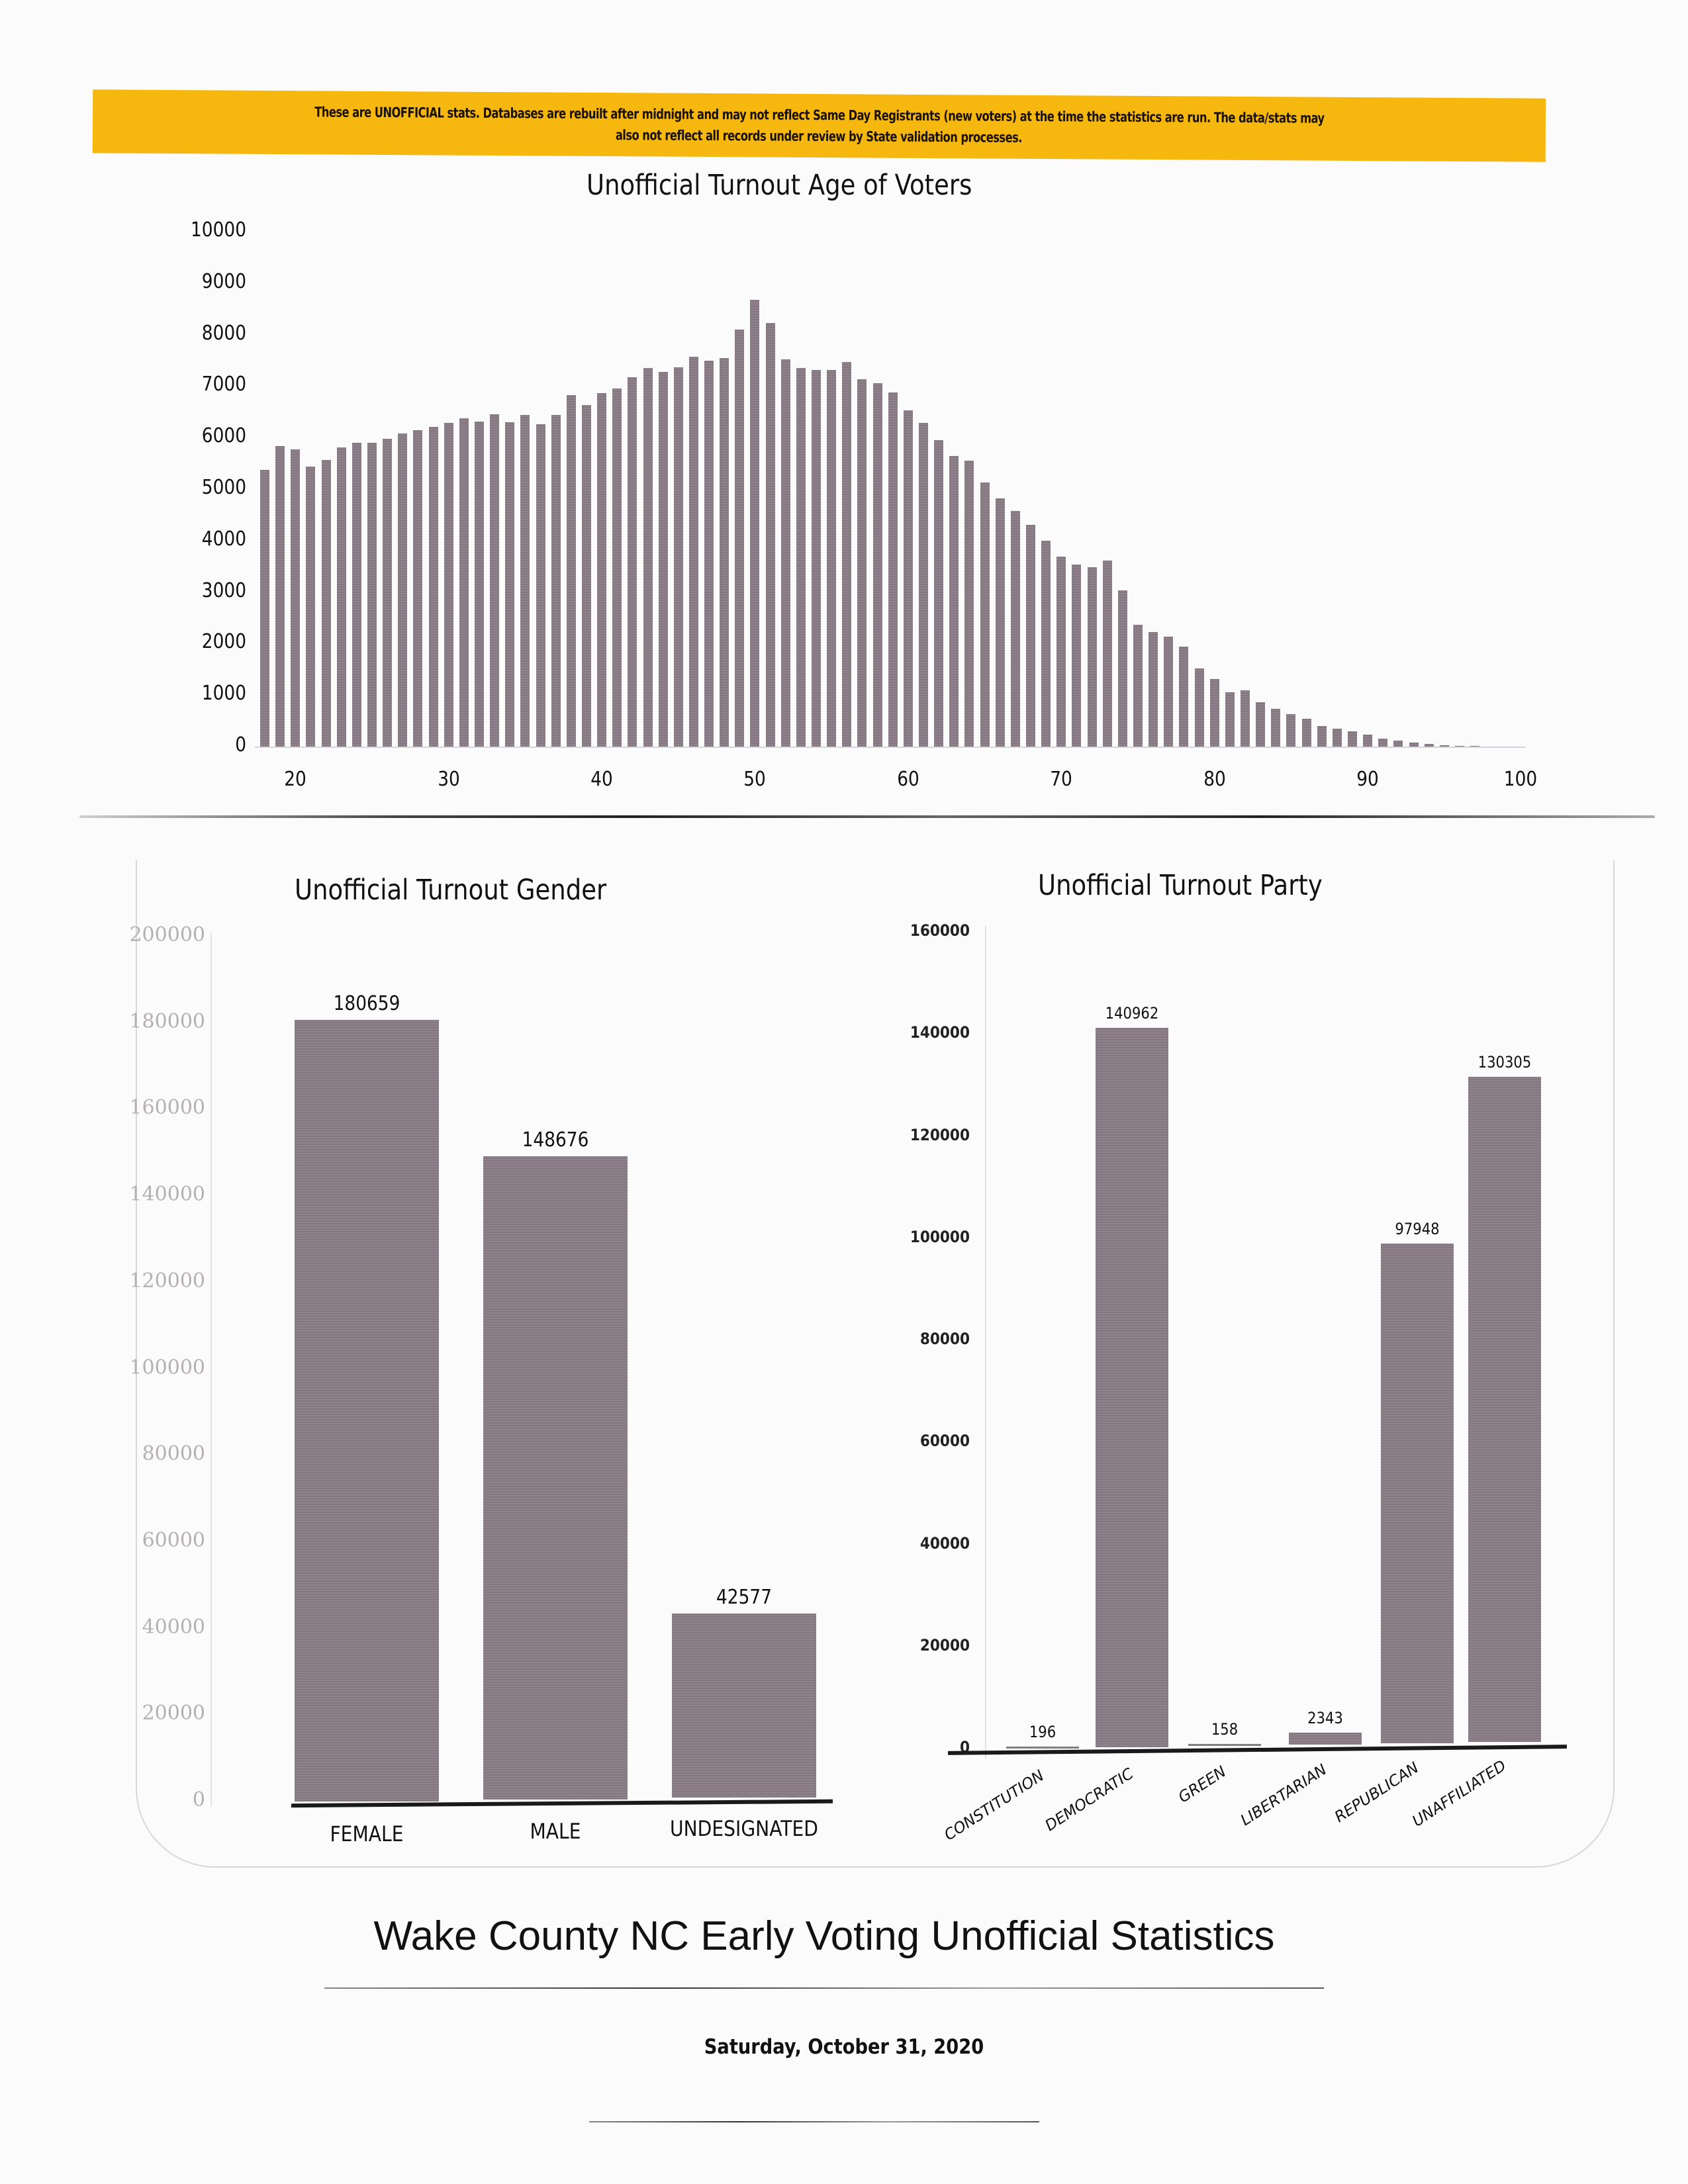 This screenshot has width=1688, height=2184. Describe the element at coordinates (223, 590) in the screenshot. I see `age-y-tick: 3000` at that location.